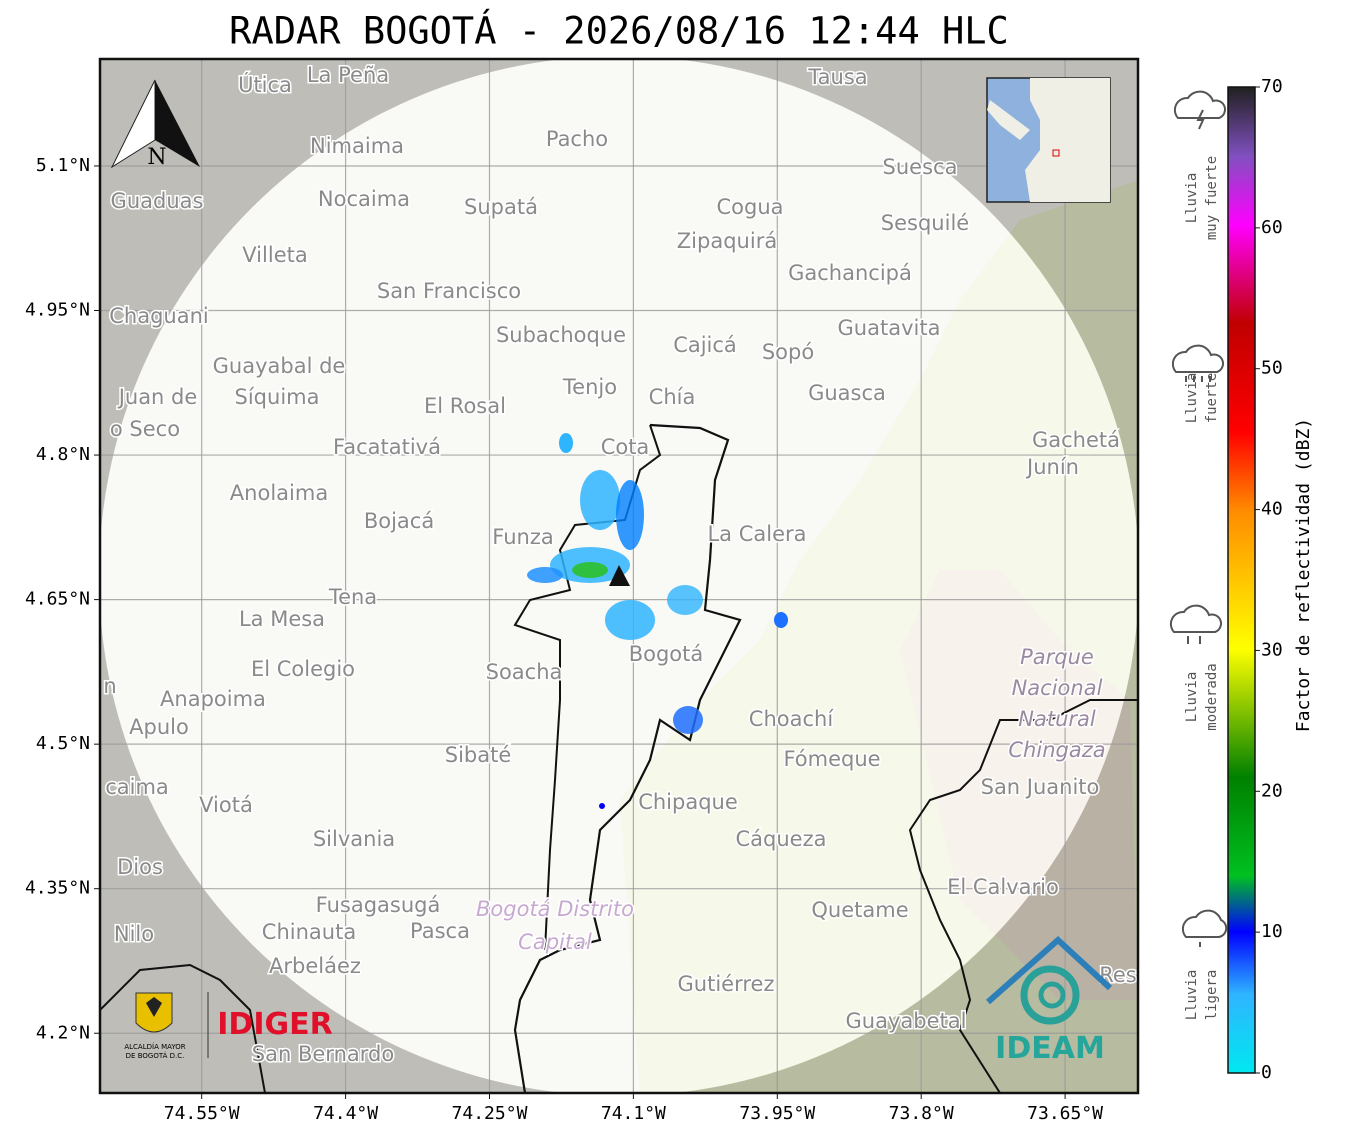 Image resolution: width=1349 pixels, height=1139 pixels. What do you see at coordinates (1272, 931) in the screenshot?
I see `colorbar-tick-label: 10` at bounding box center [1272, 931].